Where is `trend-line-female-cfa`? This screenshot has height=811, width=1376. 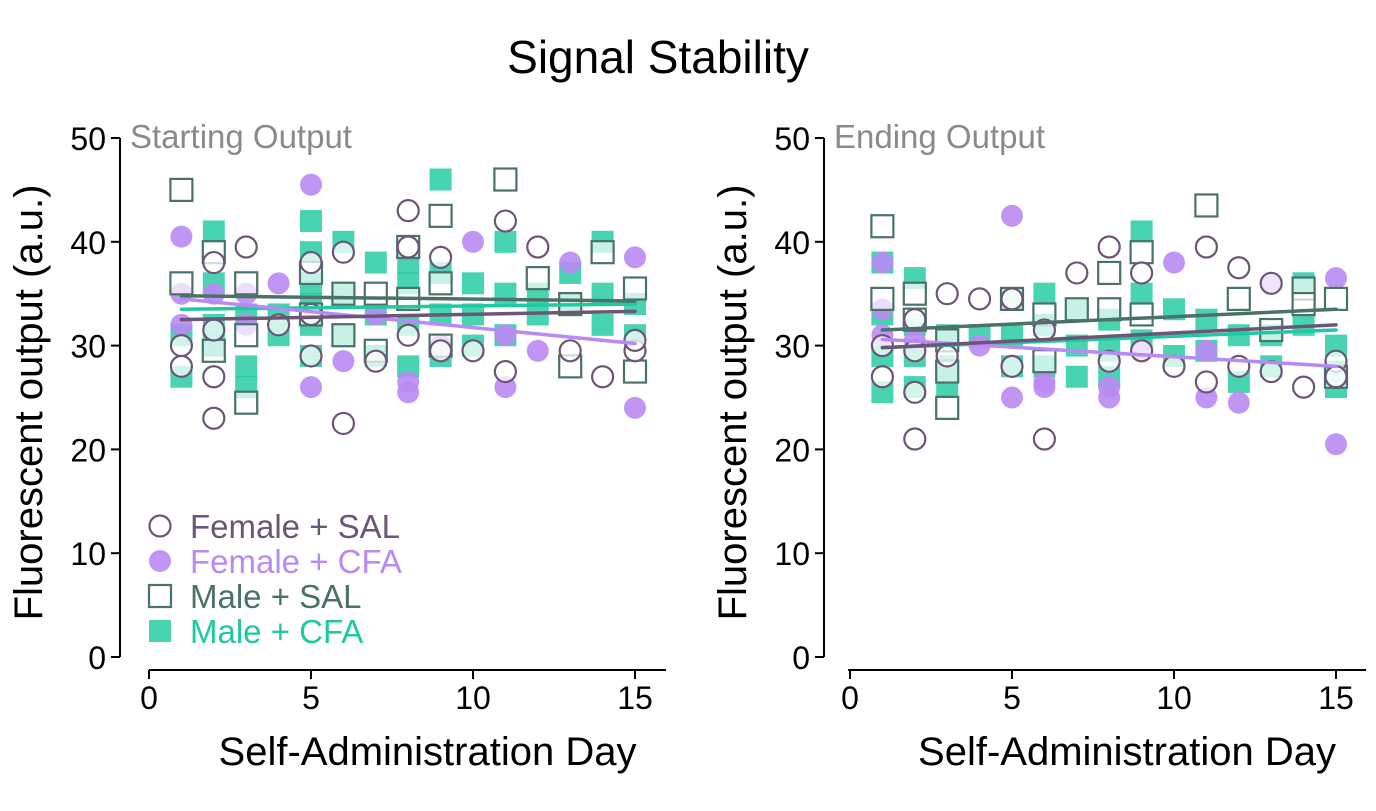
trend-line-female-cfa is located at coordinates (408, 321).